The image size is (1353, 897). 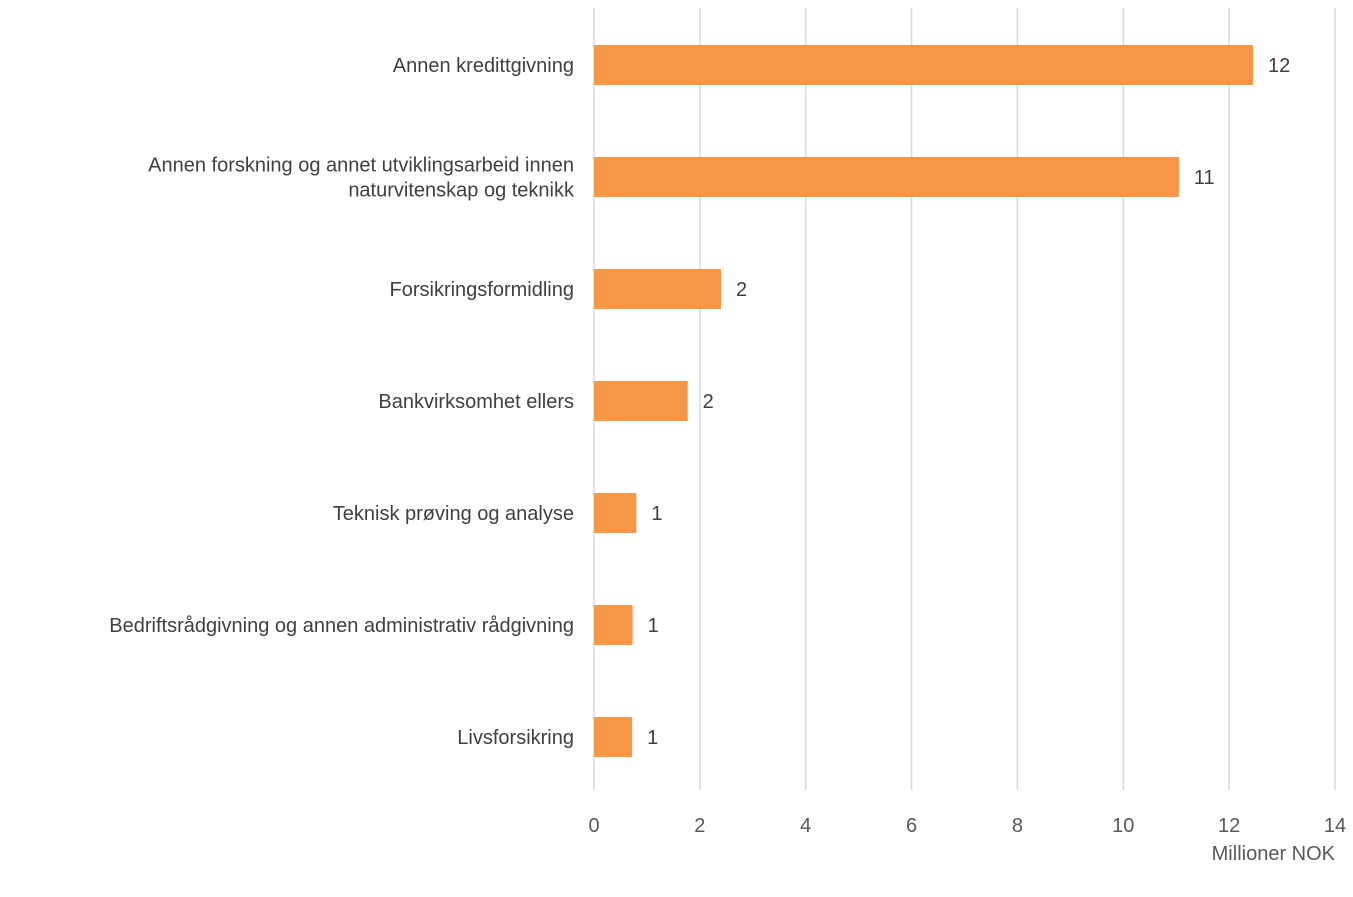 What do you see at coordinates (1204, 178) in the screenshot?
I see `bar-value-label: 11` at bounding box center [1204, 178].